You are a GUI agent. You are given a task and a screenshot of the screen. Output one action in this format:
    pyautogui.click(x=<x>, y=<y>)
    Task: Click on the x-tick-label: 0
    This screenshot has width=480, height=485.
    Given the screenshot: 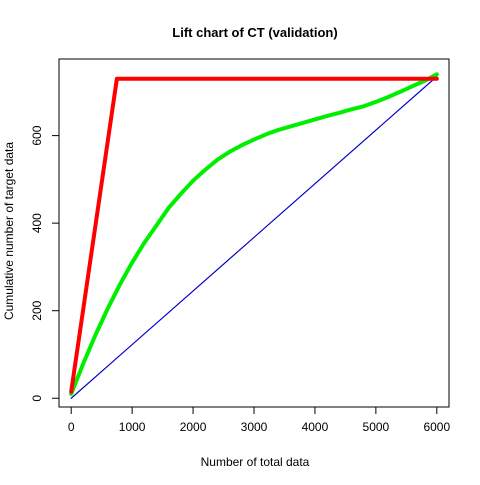 What is the action you would take?
    pyautogui.click(x=71, y=427)
    